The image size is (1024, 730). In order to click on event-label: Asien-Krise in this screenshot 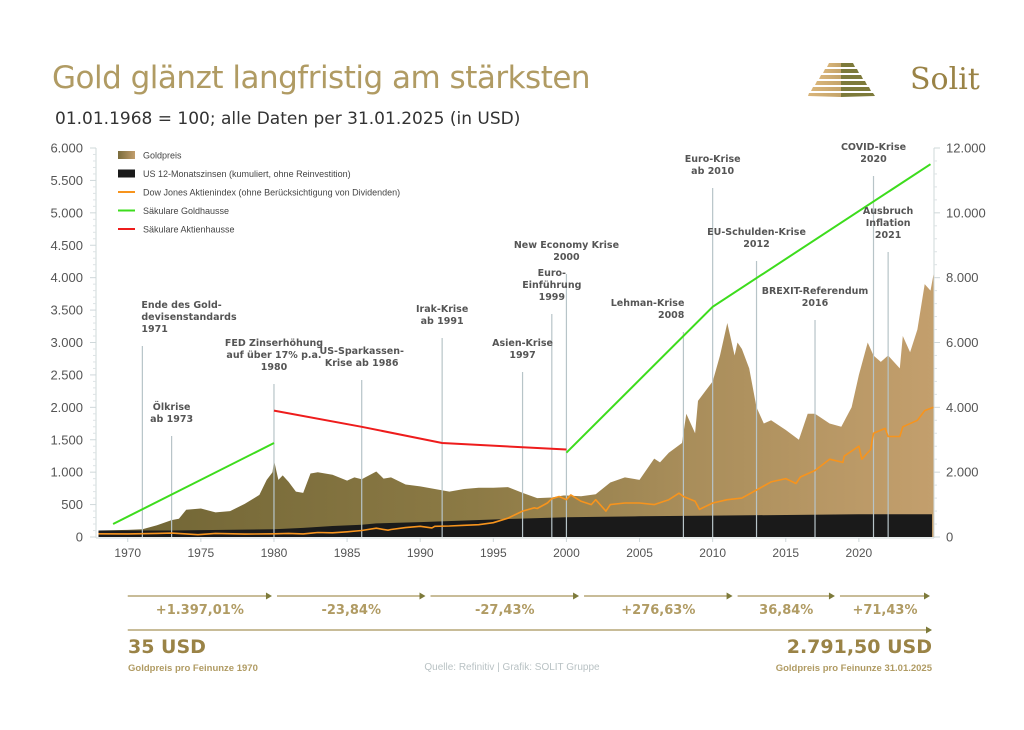, I will do `click(522, 343)`.